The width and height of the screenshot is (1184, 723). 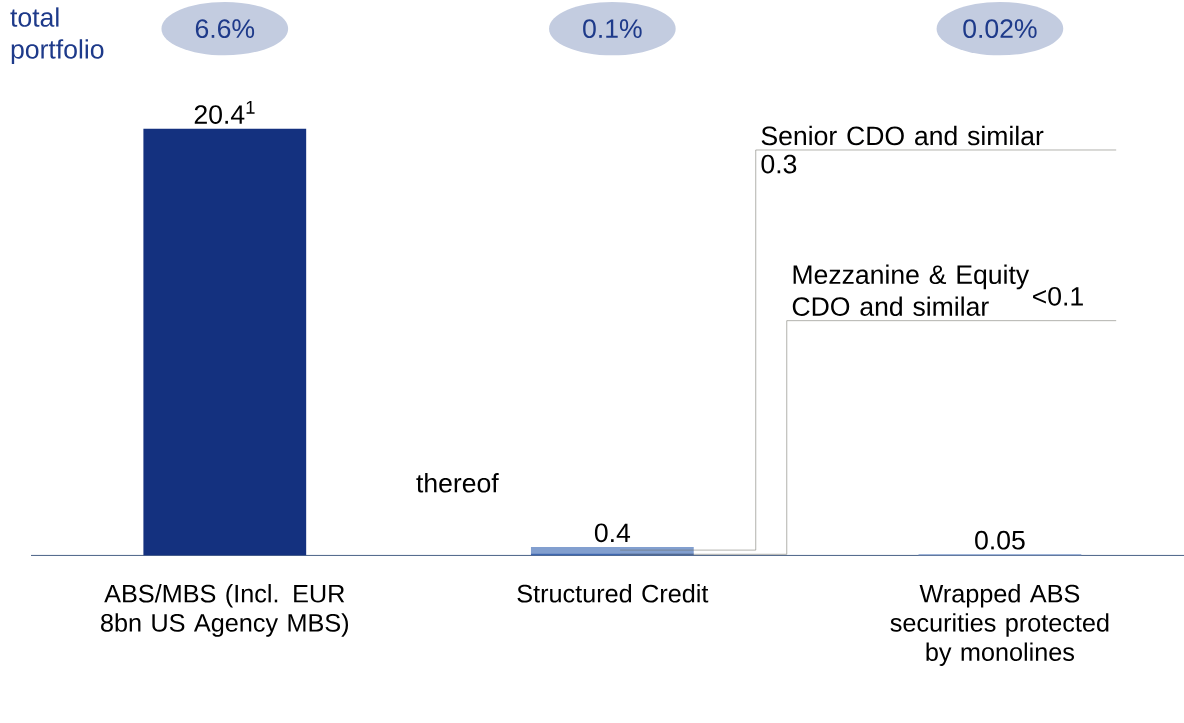 I want to click on text: Mezzanine & Equity CDO and similar, so click(x=911, y=290).